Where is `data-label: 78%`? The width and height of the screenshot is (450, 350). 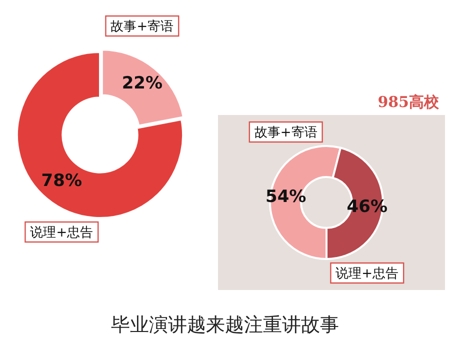 data-label: 78% is located at coordinates (61, 180).